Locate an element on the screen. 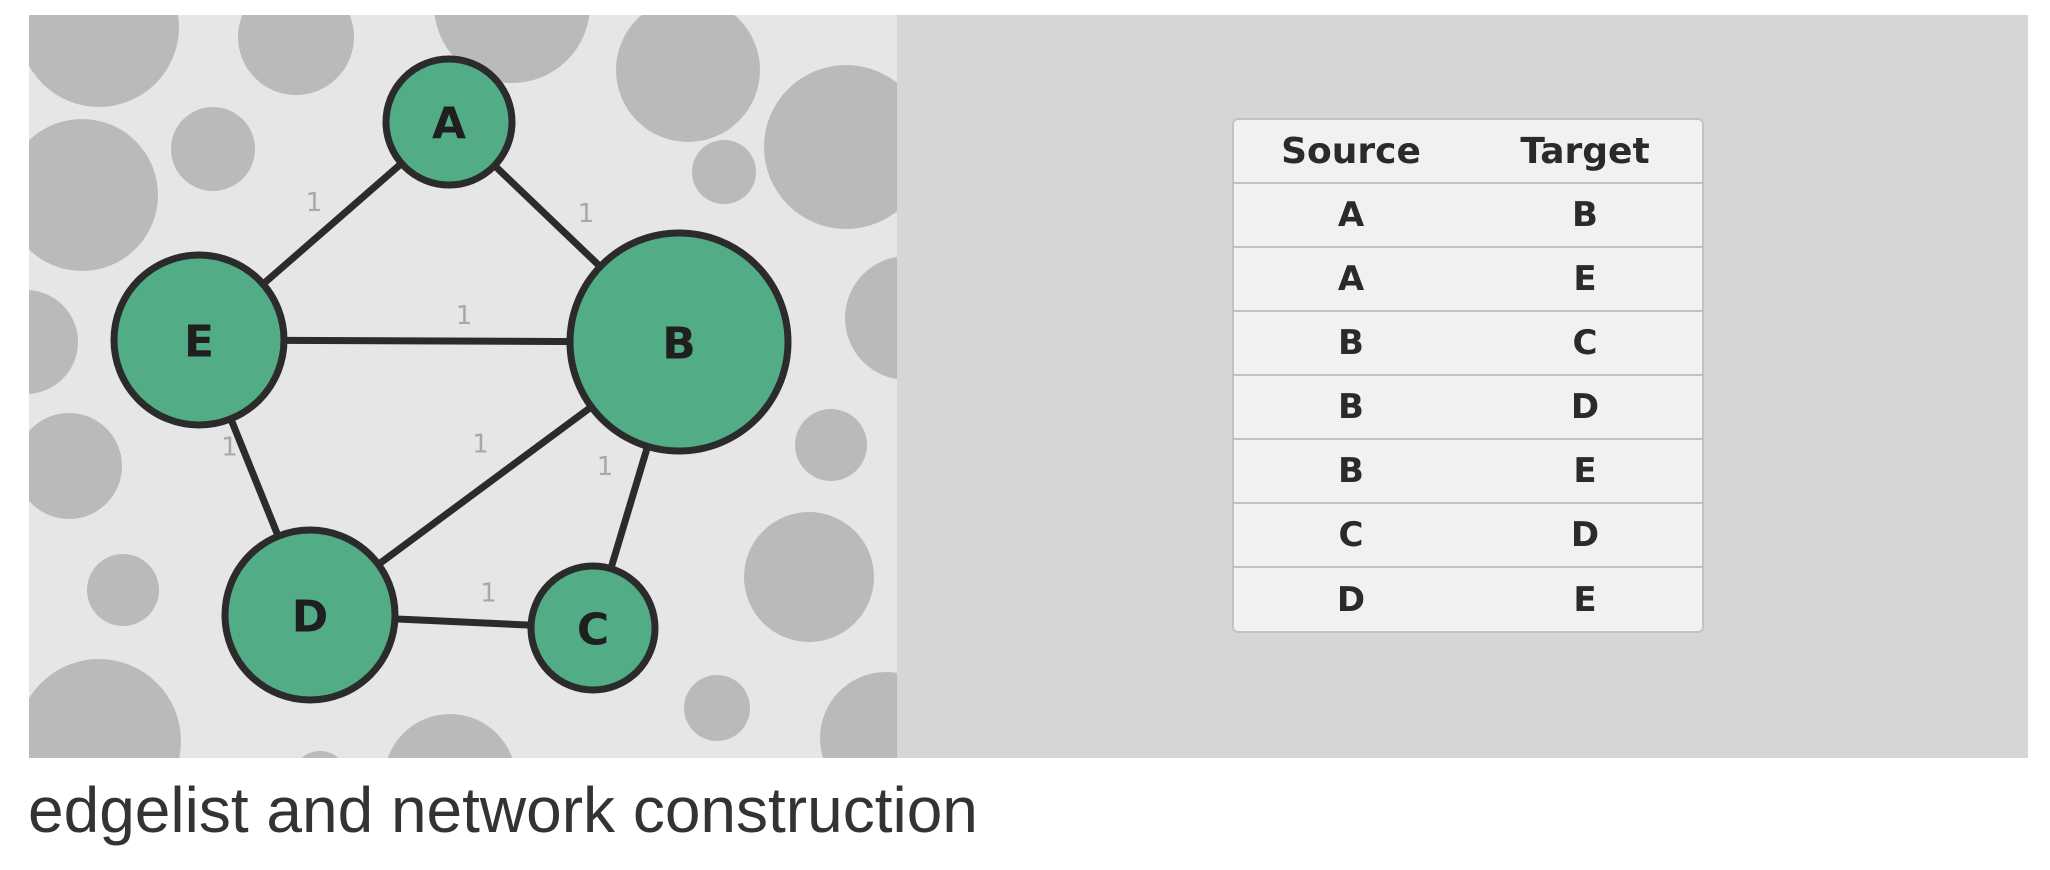 This screenshot has height=870, width=2050. node-label: C is located at coordinates (593, 630).